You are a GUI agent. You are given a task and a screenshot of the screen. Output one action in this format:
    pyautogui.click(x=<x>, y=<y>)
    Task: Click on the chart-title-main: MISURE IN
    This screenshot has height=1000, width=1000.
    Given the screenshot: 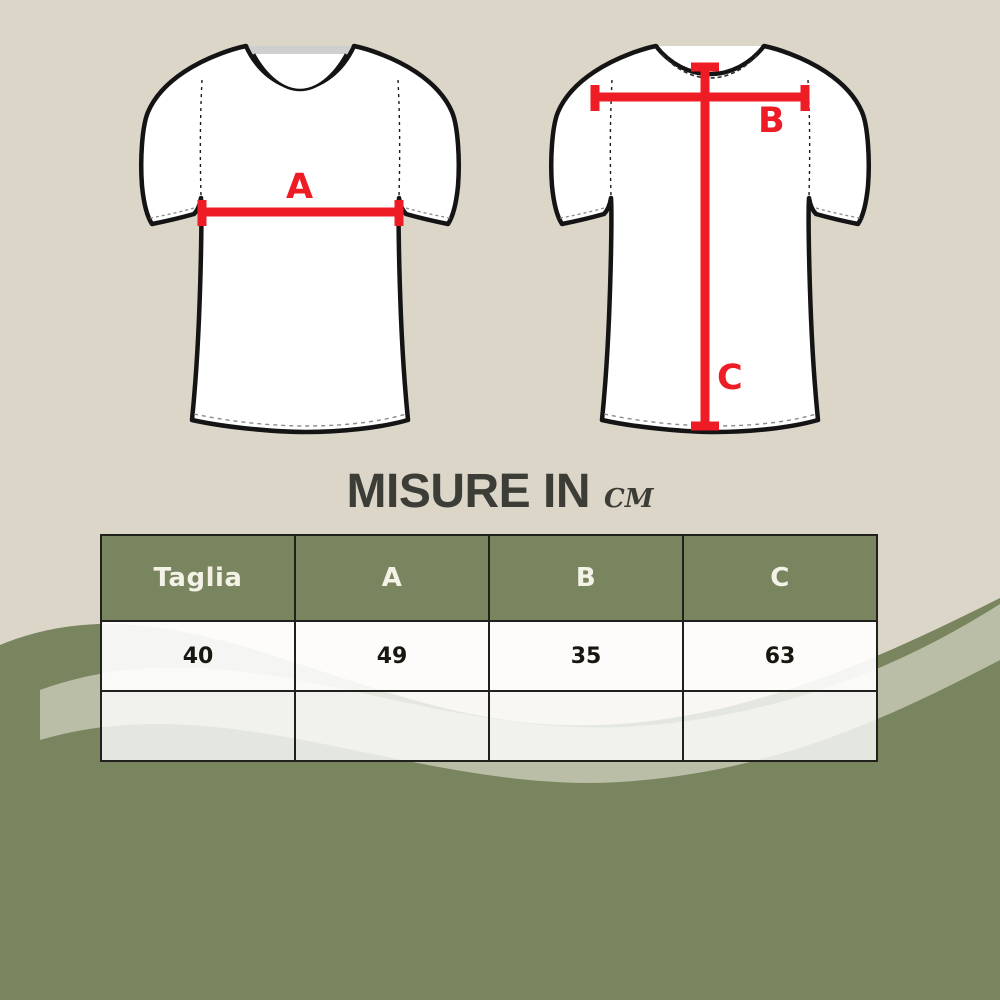 What is the action you would take?
    pyautogui.click(x=468, y=491)
    